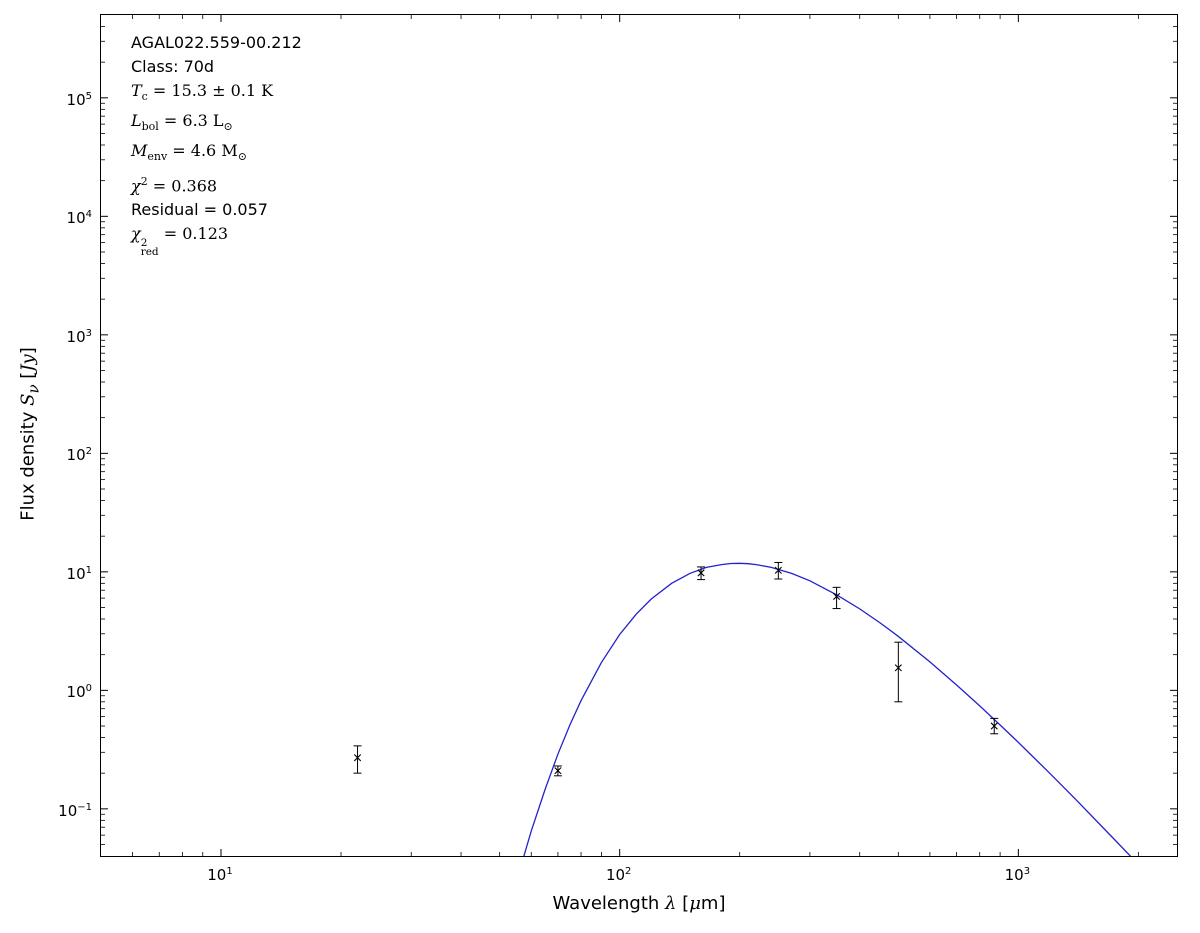 This screenshot has height=933, width=1200. What do you see at coordinates (28, 378) in the screenshot?
I see `y-unit-open: [` at bounding box center [28, 378].